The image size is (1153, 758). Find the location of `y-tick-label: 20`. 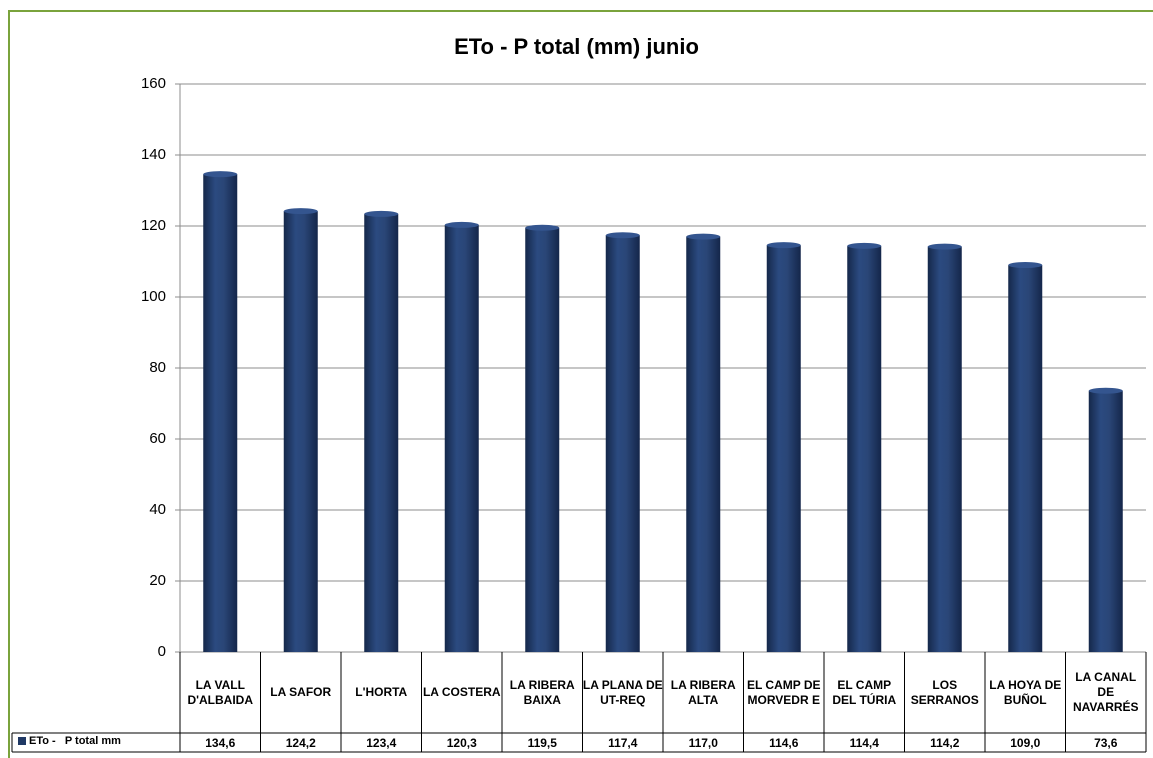

y-tick-label: 20 is located at coordinates (157, 580).